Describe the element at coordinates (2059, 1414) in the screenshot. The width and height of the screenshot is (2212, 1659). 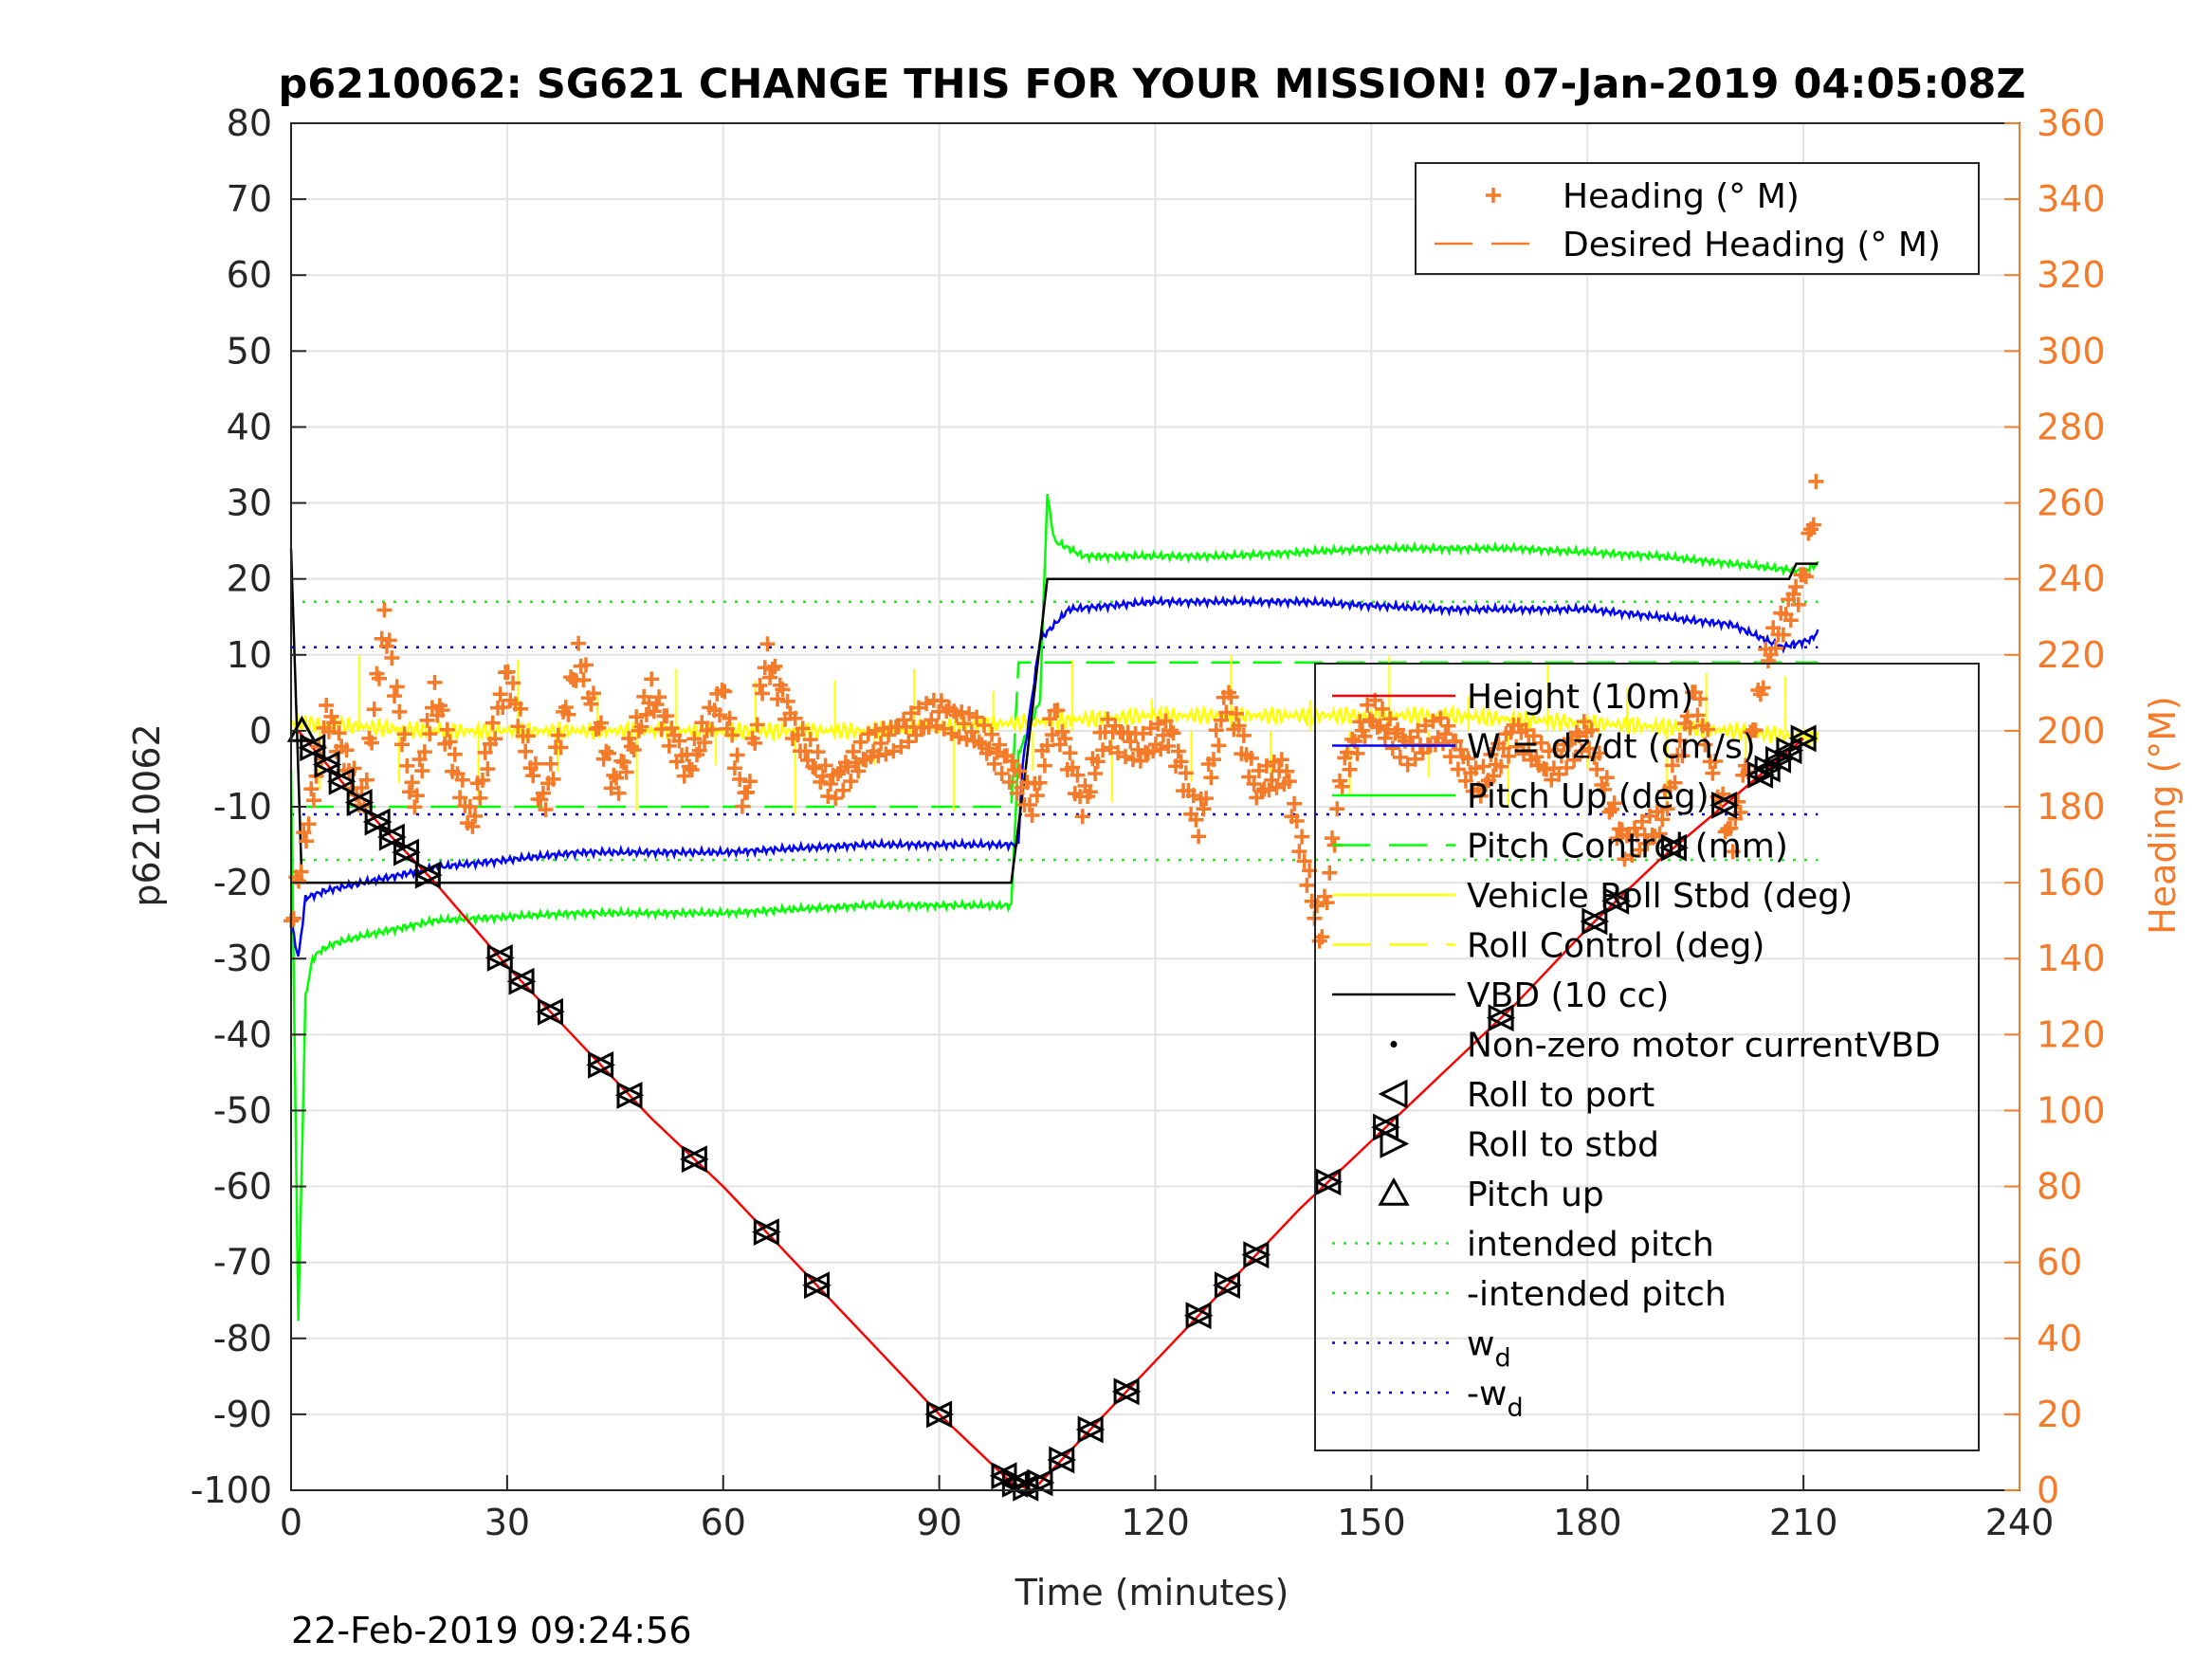
I see `y2-tick-label: 20` at that location.